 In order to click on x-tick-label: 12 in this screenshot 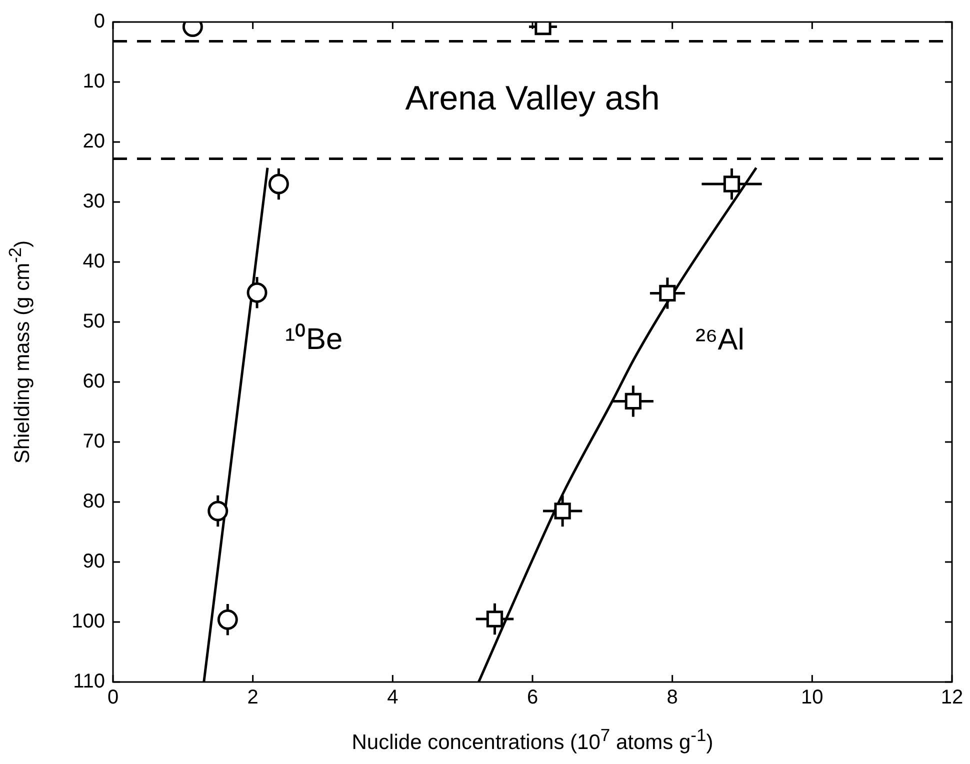, I will do `click(952, 697)`.